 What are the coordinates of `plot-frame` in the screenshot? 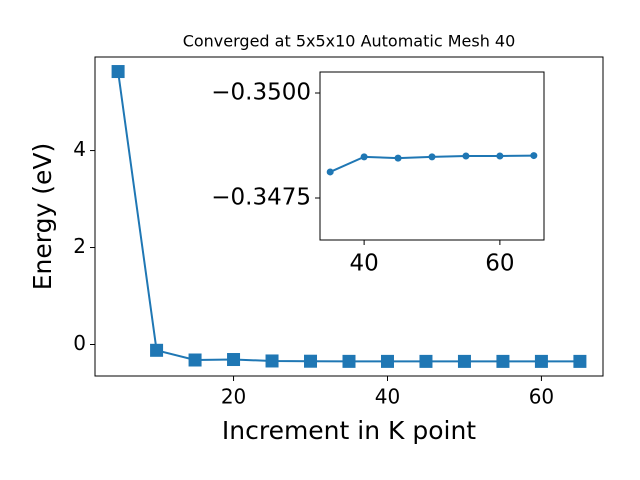 It's located at (432, 156).